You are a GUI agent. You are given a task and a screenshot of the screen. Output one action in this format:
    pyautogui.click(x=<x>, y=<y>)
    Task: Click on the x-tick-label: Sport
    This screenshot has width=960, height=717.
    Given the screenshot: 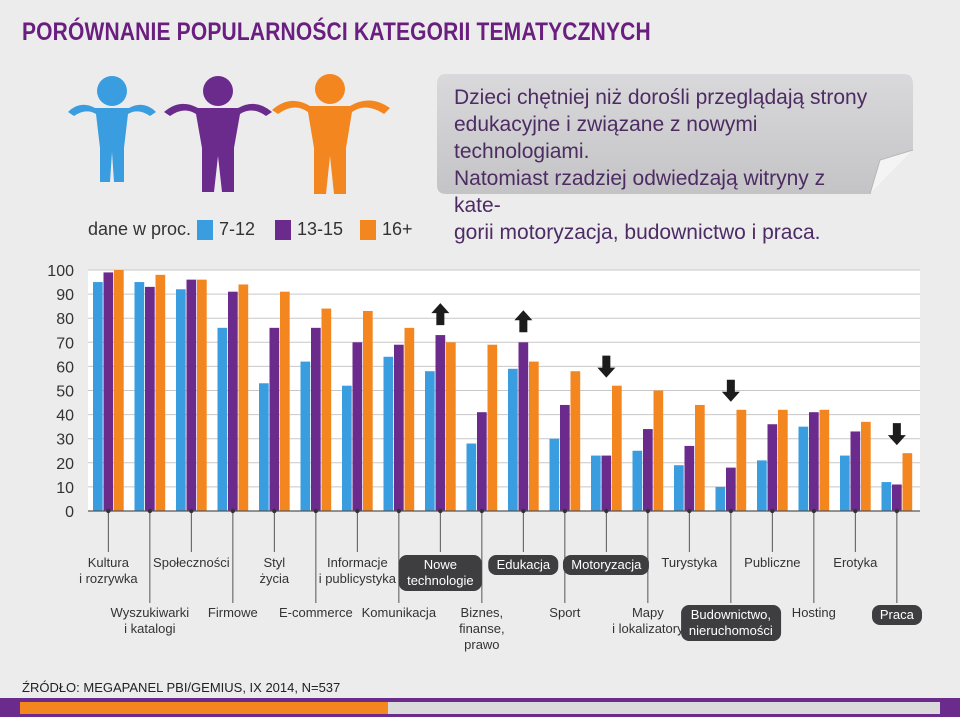 What is the action you would take?
    pyautogui.click(x=565, y=612)
    